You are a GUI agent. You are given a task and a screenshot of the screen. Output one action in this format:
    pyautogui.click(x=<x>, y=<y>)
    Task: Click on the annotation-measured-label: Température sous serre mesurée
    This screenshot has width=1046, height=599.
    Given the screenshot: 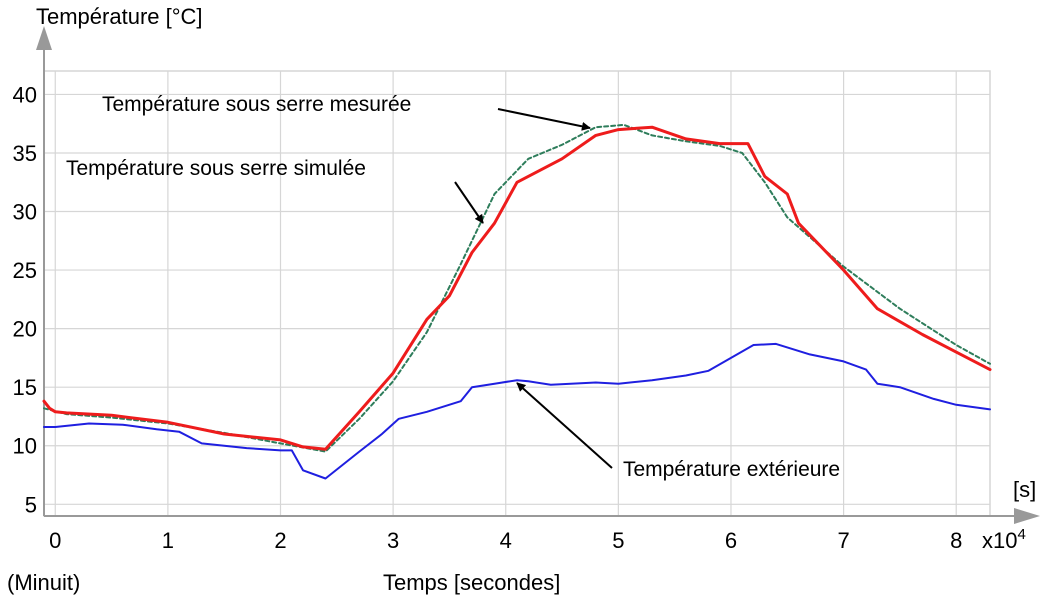 What is the action you would take?
    pyautogui.click(x=256, y=104)
    